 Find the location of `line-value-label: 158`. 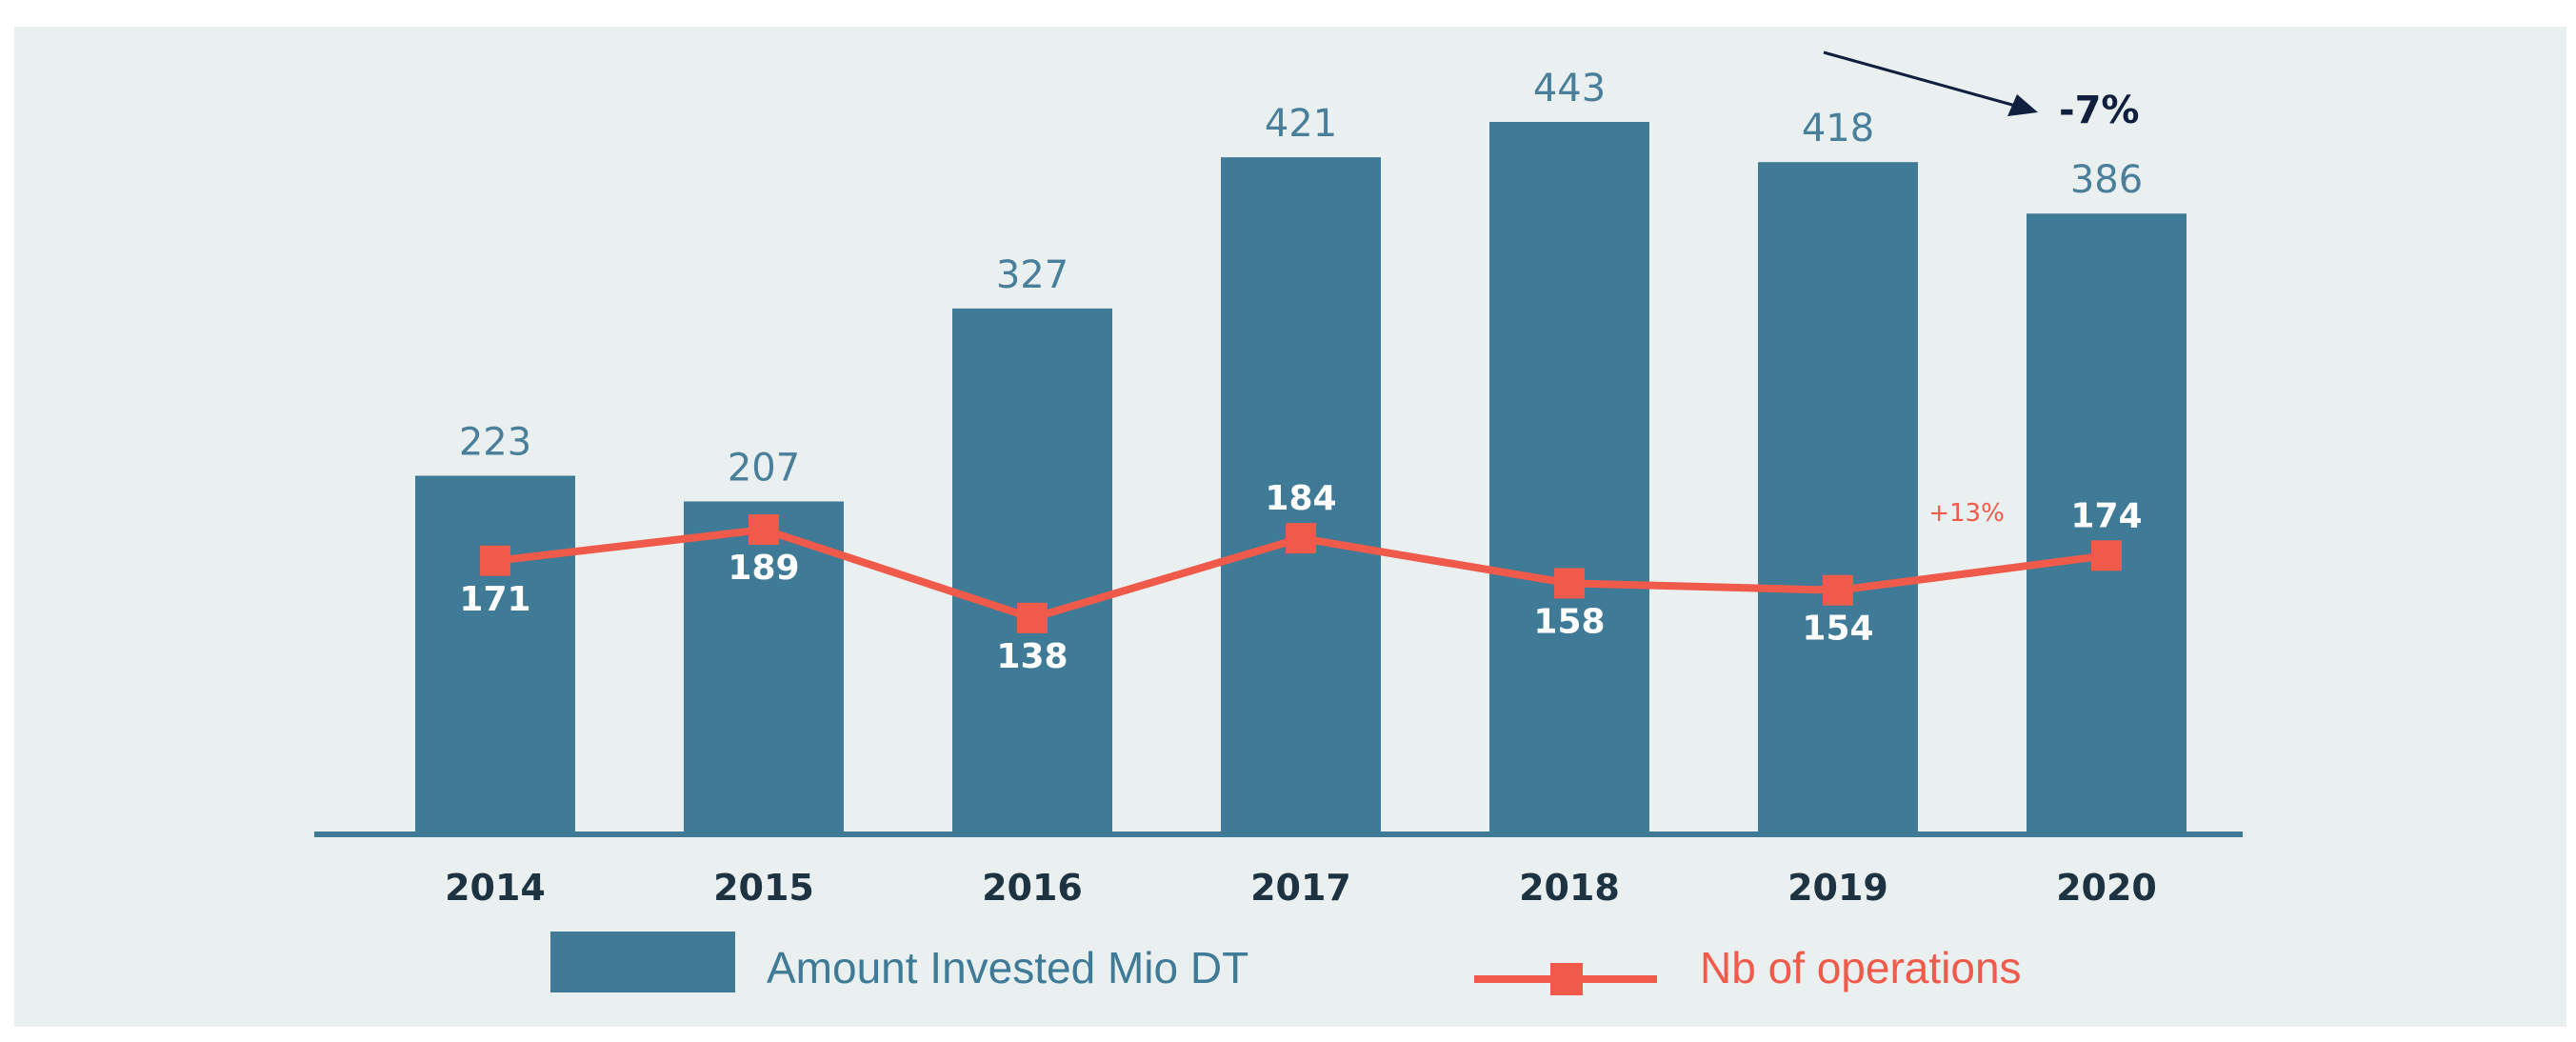

line-value-label: 158 is located at coordinates (1569, 622).